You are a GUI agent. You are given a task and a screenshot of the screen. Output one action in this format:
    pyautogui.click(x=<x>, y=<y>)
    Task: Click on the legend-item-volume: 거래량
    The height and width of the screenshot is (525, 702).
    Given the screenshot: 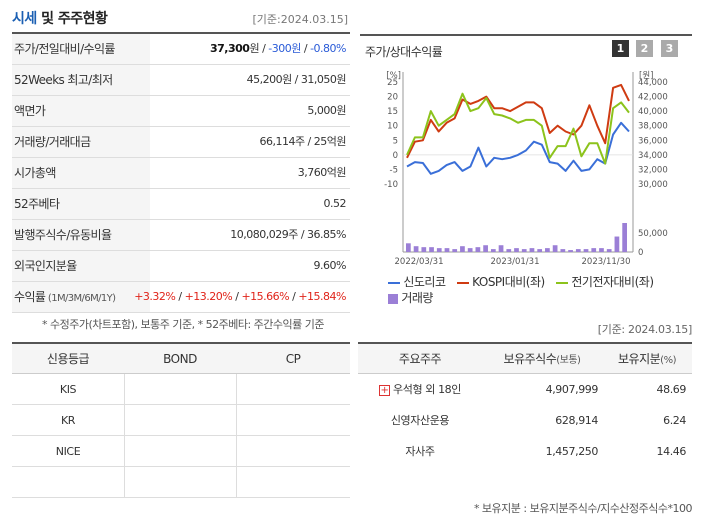 What is the action you would take?
    pyautogui.click(x=410, y=297)
    